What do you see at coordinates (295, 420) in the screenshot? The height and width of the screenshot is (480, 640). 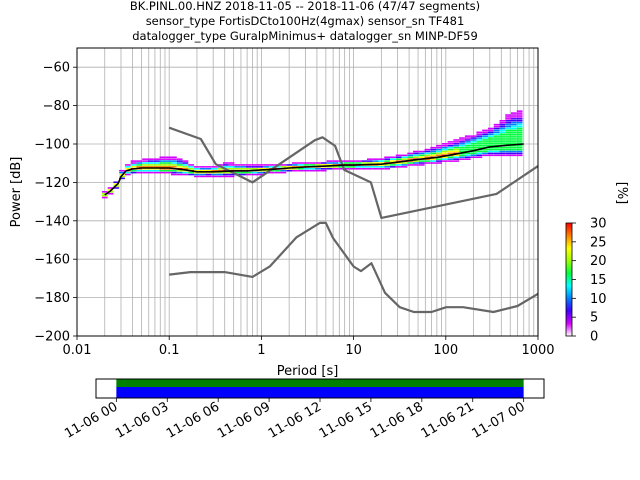 I see `time-tick-label: 11-06 12` at bounding box center [295, 420].